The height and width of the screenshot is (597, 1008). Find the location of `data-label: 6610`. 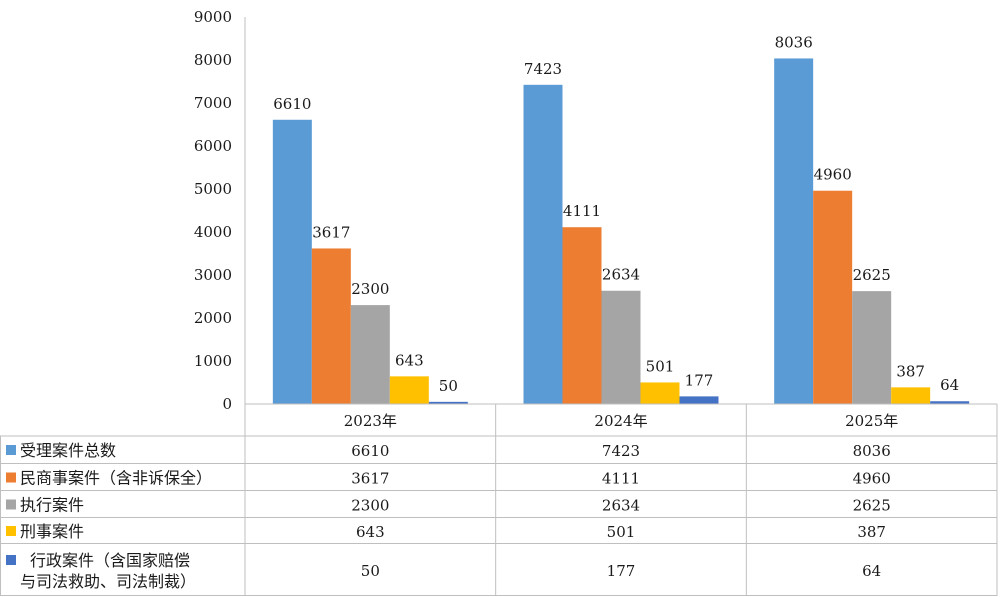

data-label: 6610 is located at coordinates (292, 104).